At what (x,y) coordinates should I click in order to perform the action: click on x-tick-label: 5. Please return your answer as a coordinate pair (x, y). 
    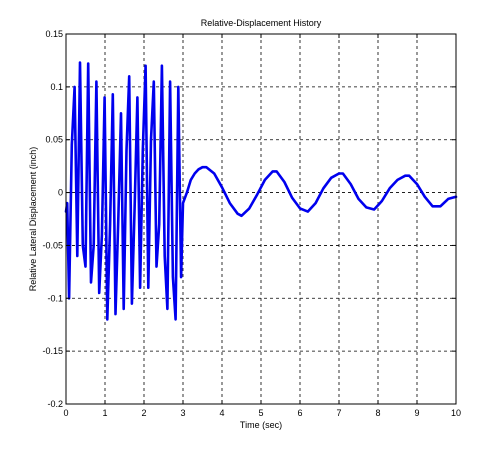
    Looking at the image, I should click on (260, 413).